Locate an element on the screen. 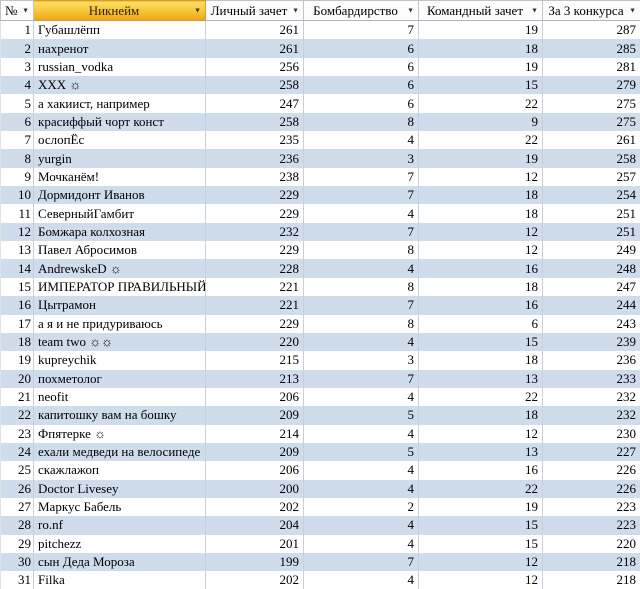  cell-num: 21 is located at coordinates (17, 397).